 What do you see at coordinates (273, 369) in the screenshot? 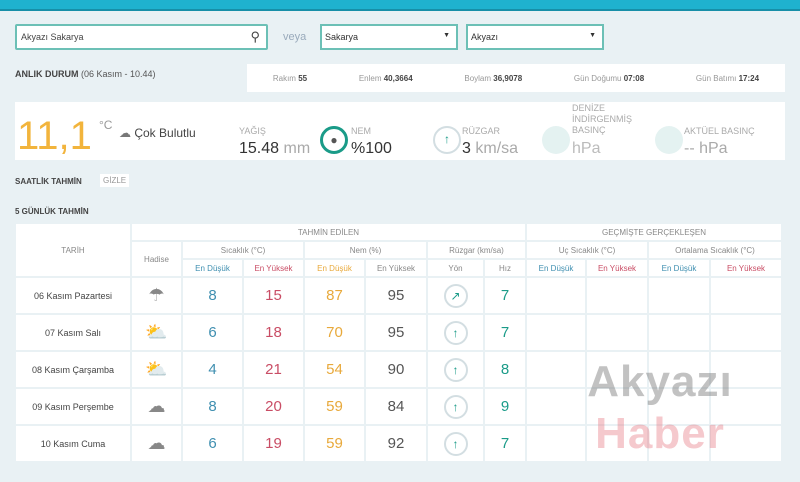
I see `temp-high: 21` at bounding box center [273, 369].